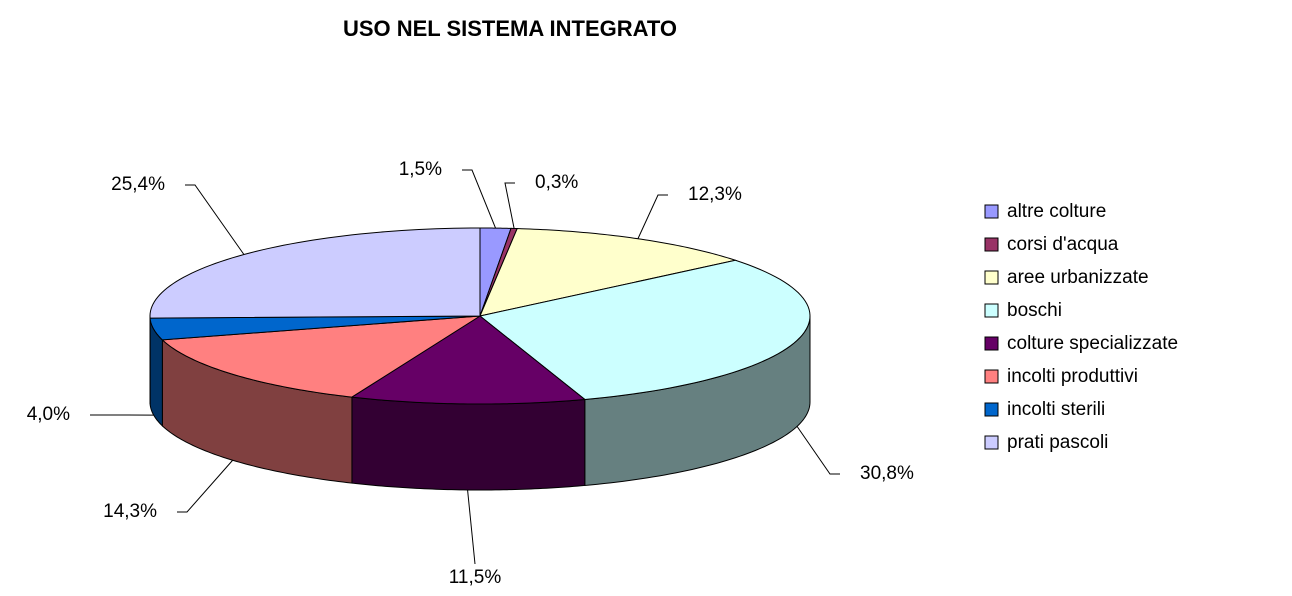  Describe the element at coordinates (1063, 244) in the screenshot. I see `legend-label: corsi d'acqua` at that location.